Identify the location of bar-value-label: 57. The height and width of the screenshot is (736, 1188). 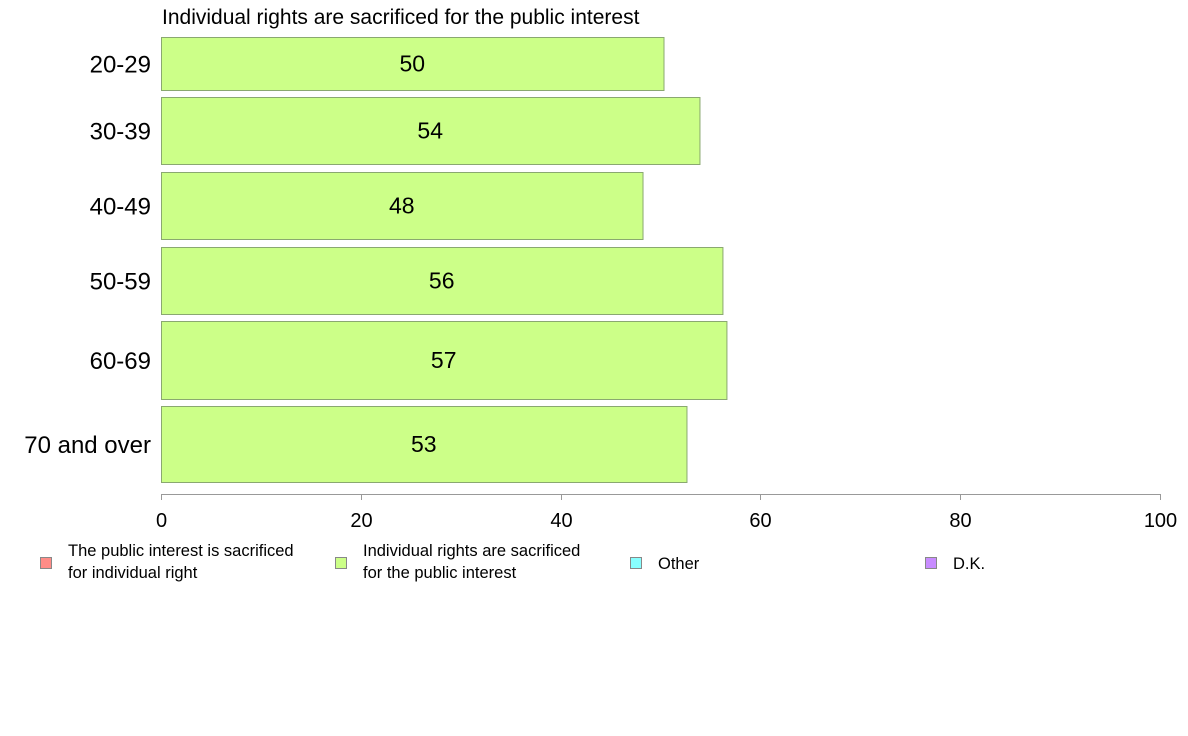
(444, 360).